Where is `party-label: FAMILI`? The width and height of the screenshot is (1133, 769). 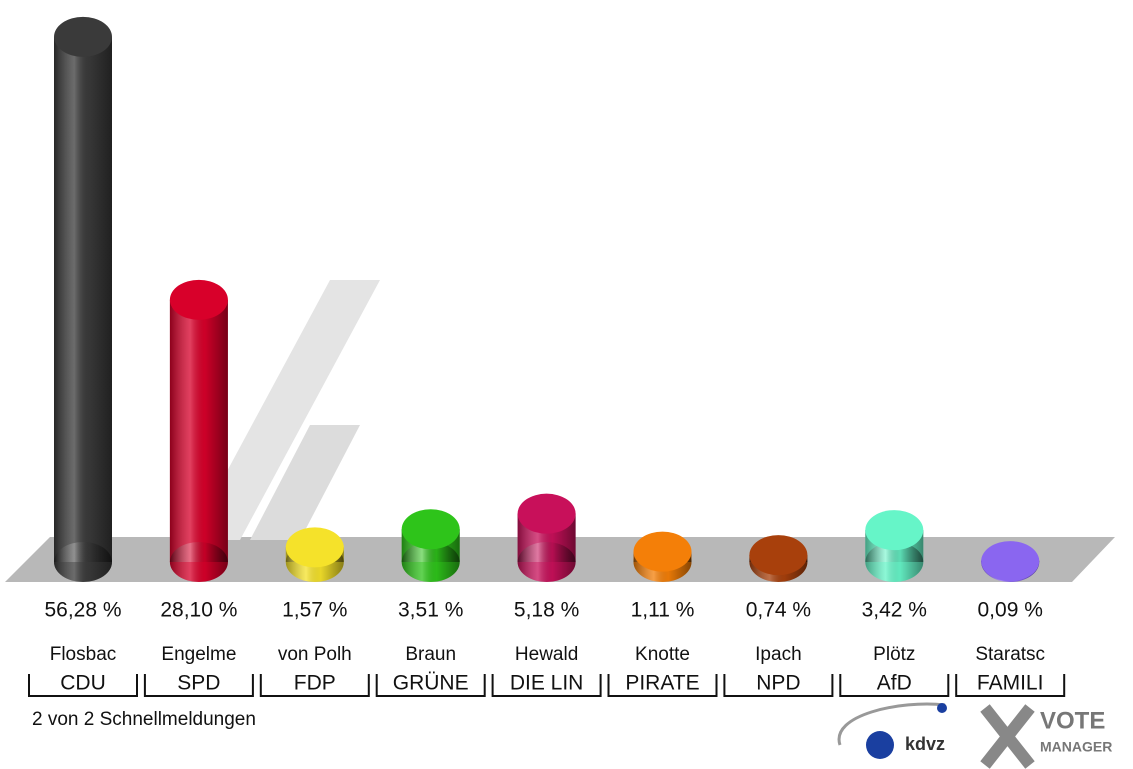
party-label: FAMILI is located at coordinates (1010, 683).